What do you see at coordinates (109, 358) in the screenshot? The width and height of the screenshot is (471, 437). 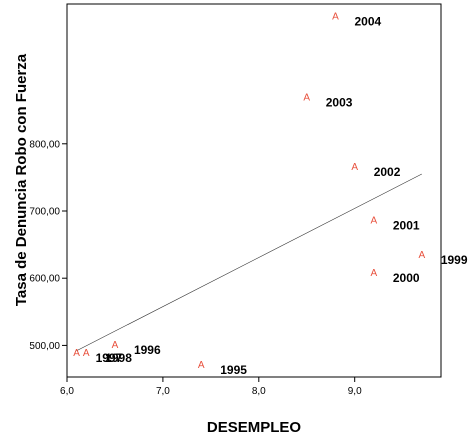 I see `data-point-label: 1997` at bounding box center [109, 358].